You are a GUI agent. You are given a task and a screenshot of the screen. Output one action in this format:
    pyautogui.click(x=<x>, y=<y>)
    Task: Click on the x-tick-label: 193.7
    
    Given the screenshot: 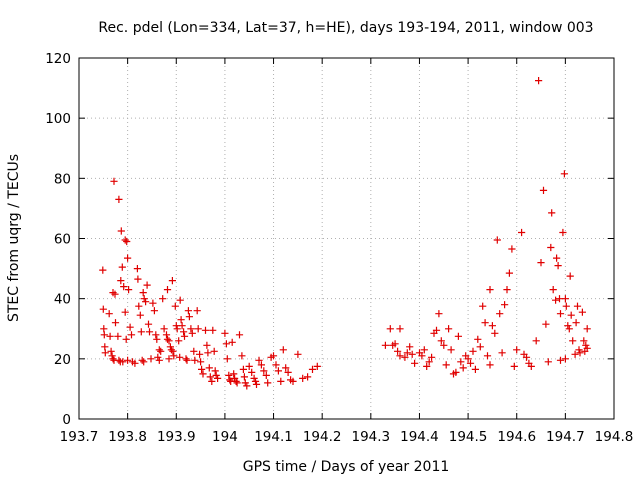 What is the action you would take?
    pyautogui.click(x=79, y=437)
    